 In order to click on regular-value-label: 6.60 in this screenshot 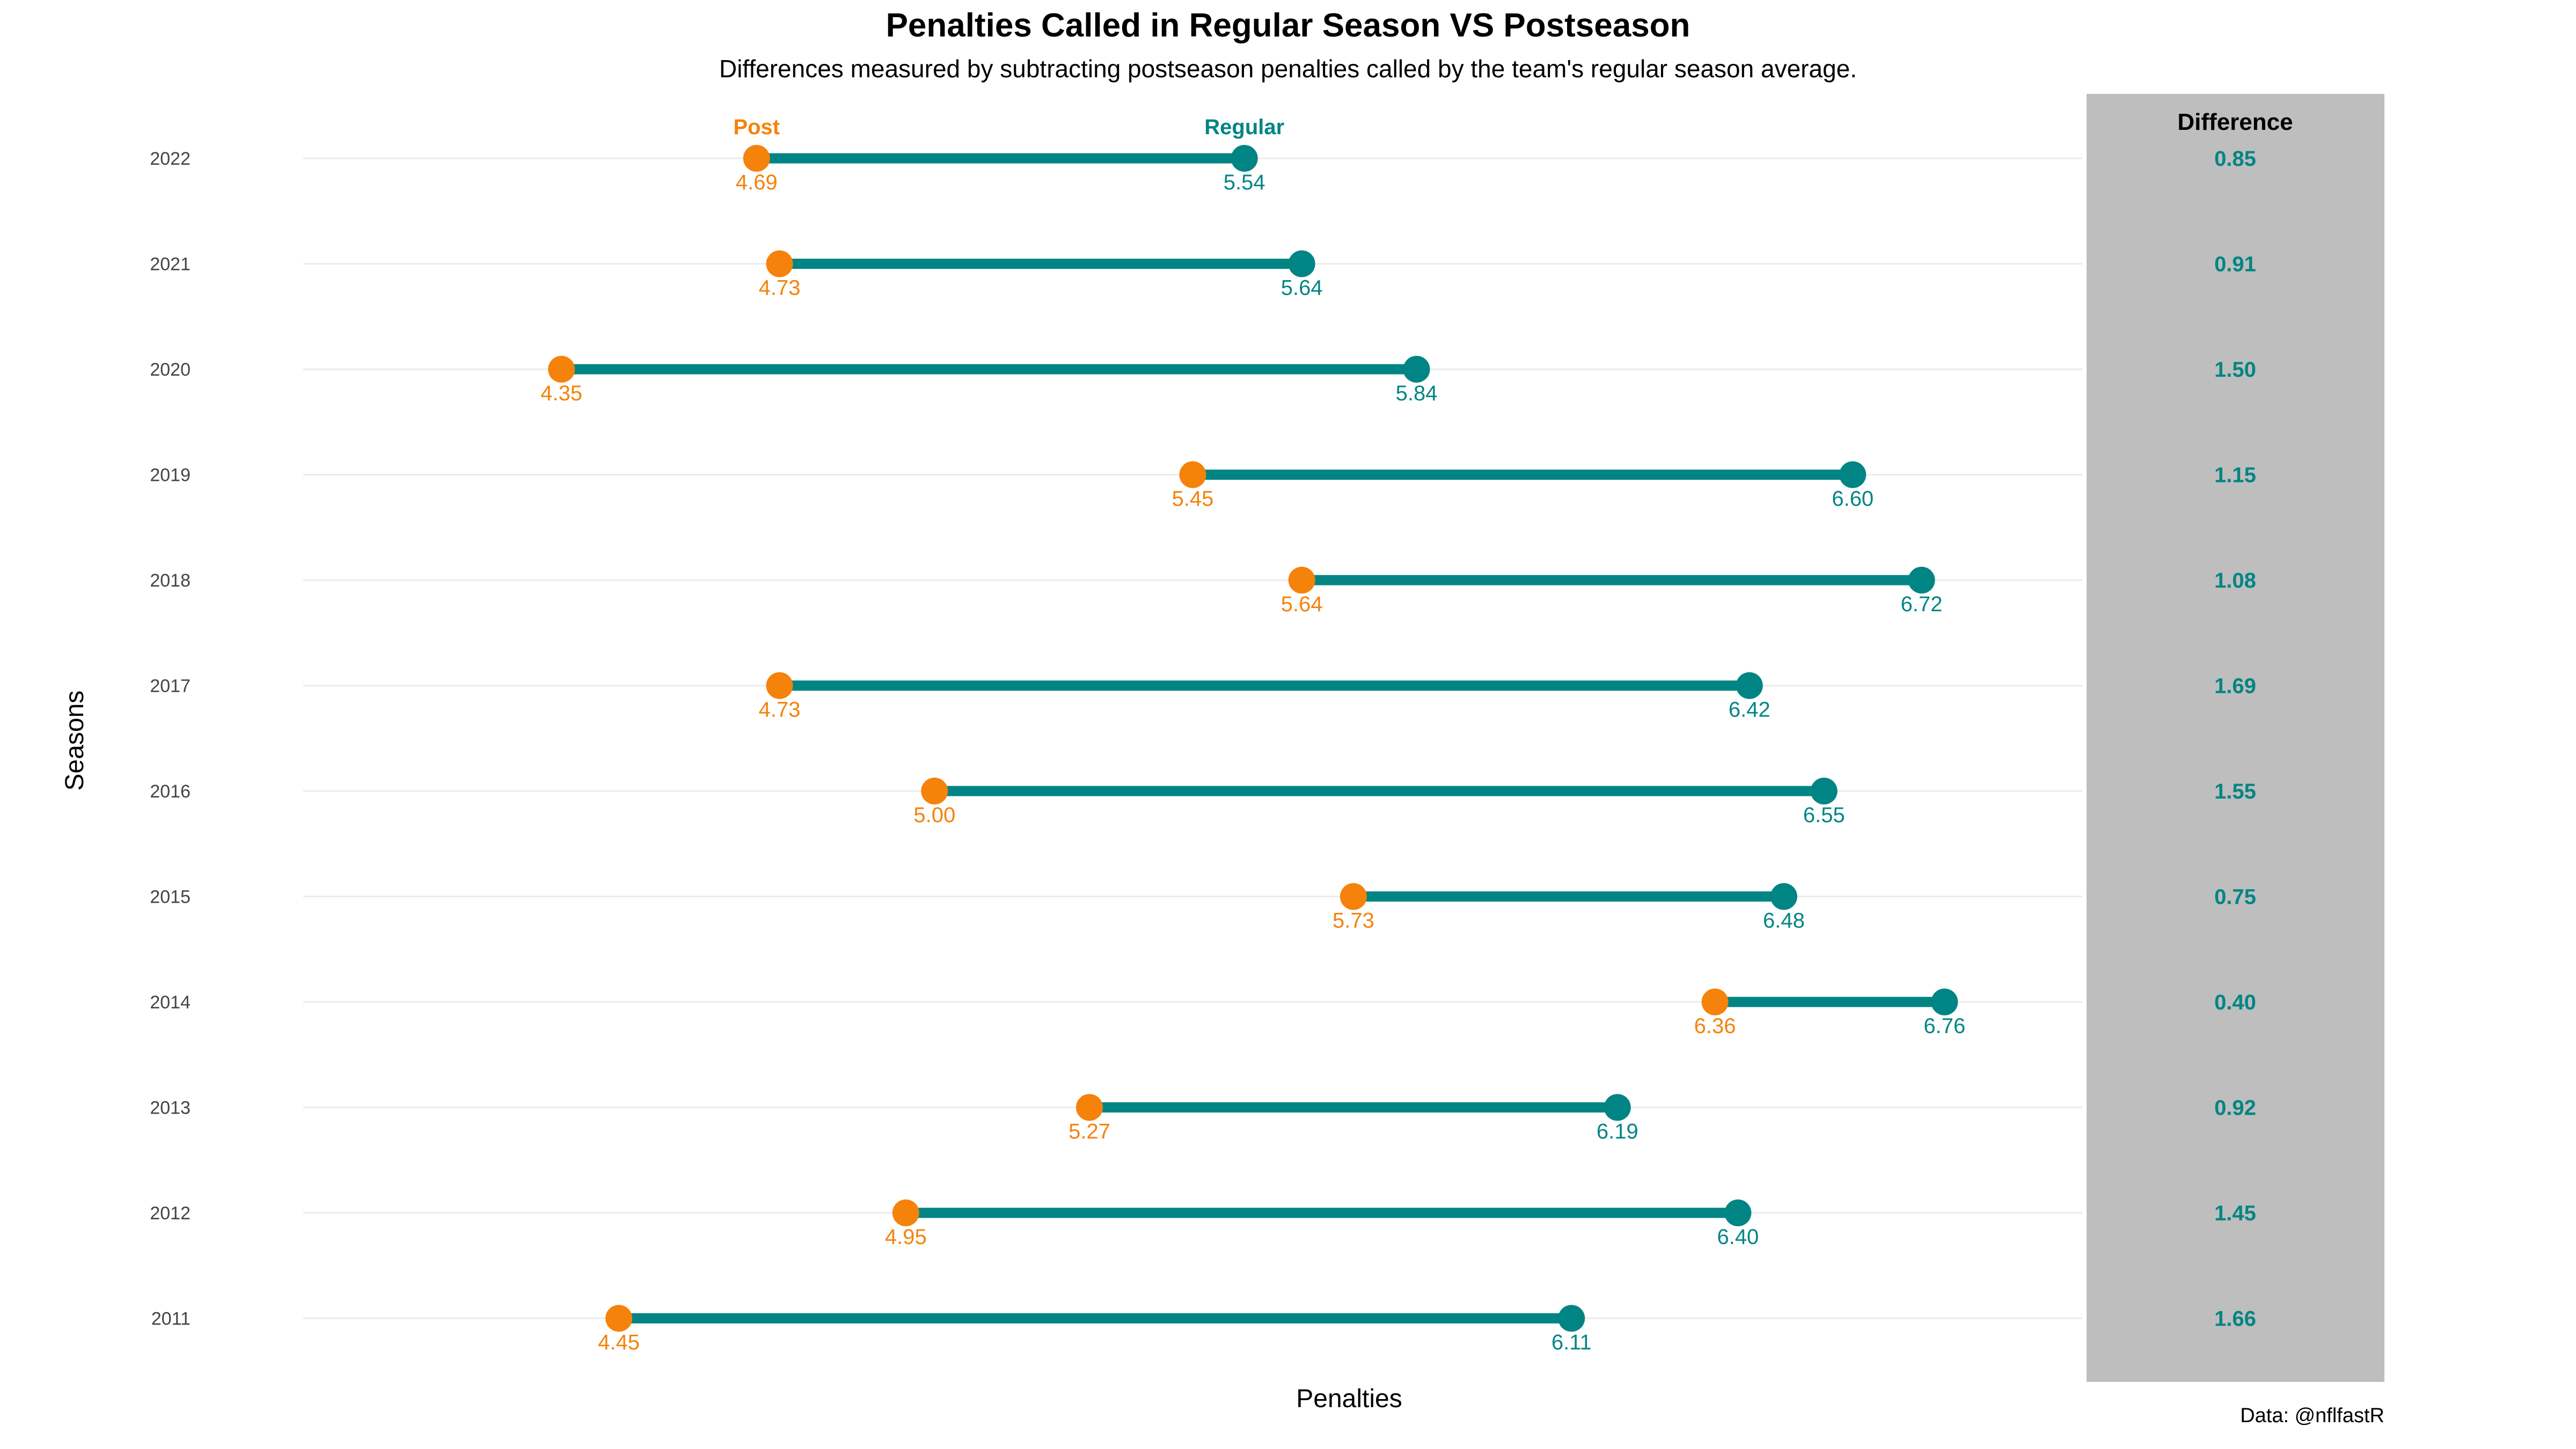, I will do `click(1853, 499)`.